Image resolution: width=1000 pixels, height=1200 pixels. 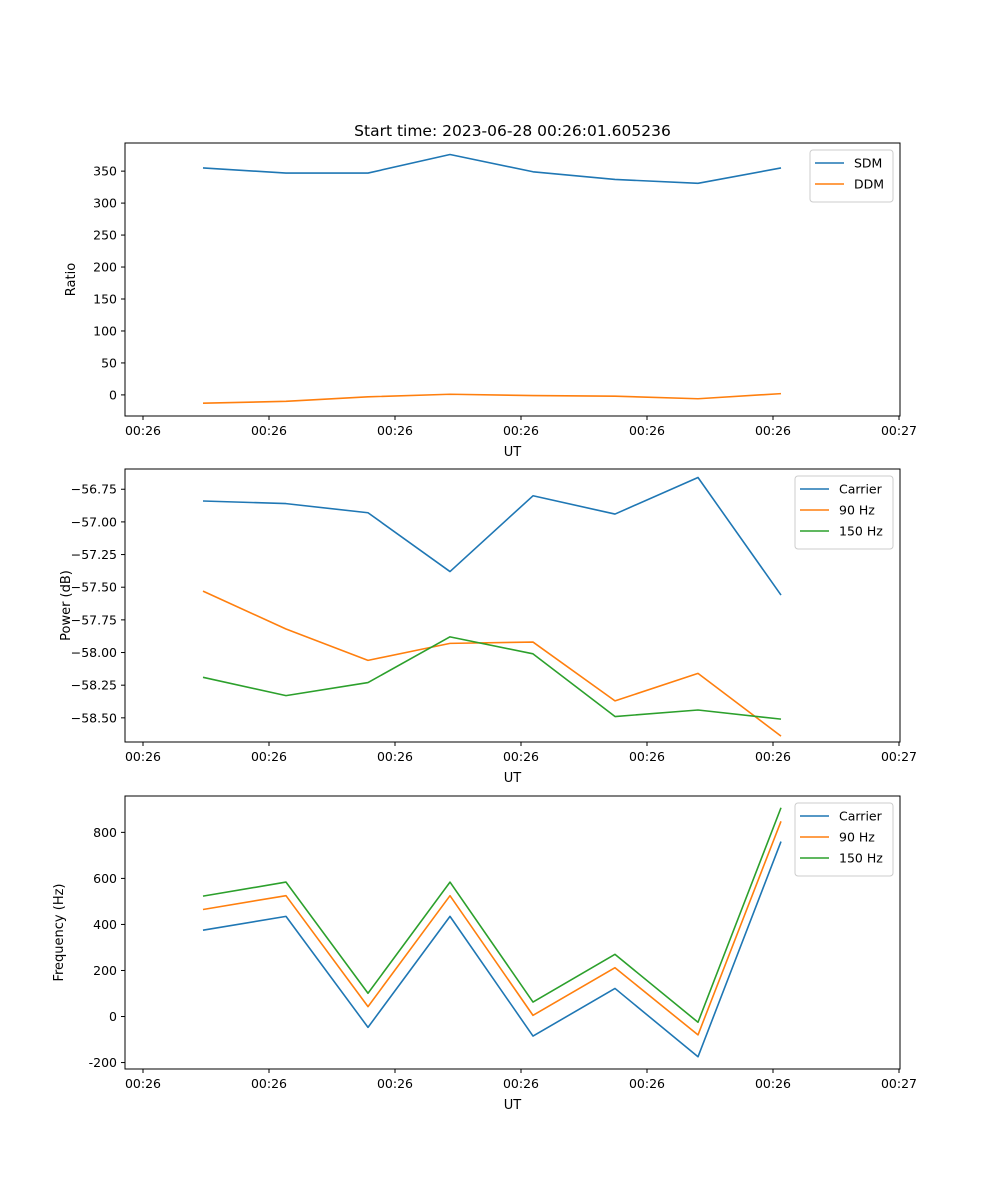 I want to click on figure-title: Start time: 2023-06-28 00:26:01.605236, so click(x=512, y=131).